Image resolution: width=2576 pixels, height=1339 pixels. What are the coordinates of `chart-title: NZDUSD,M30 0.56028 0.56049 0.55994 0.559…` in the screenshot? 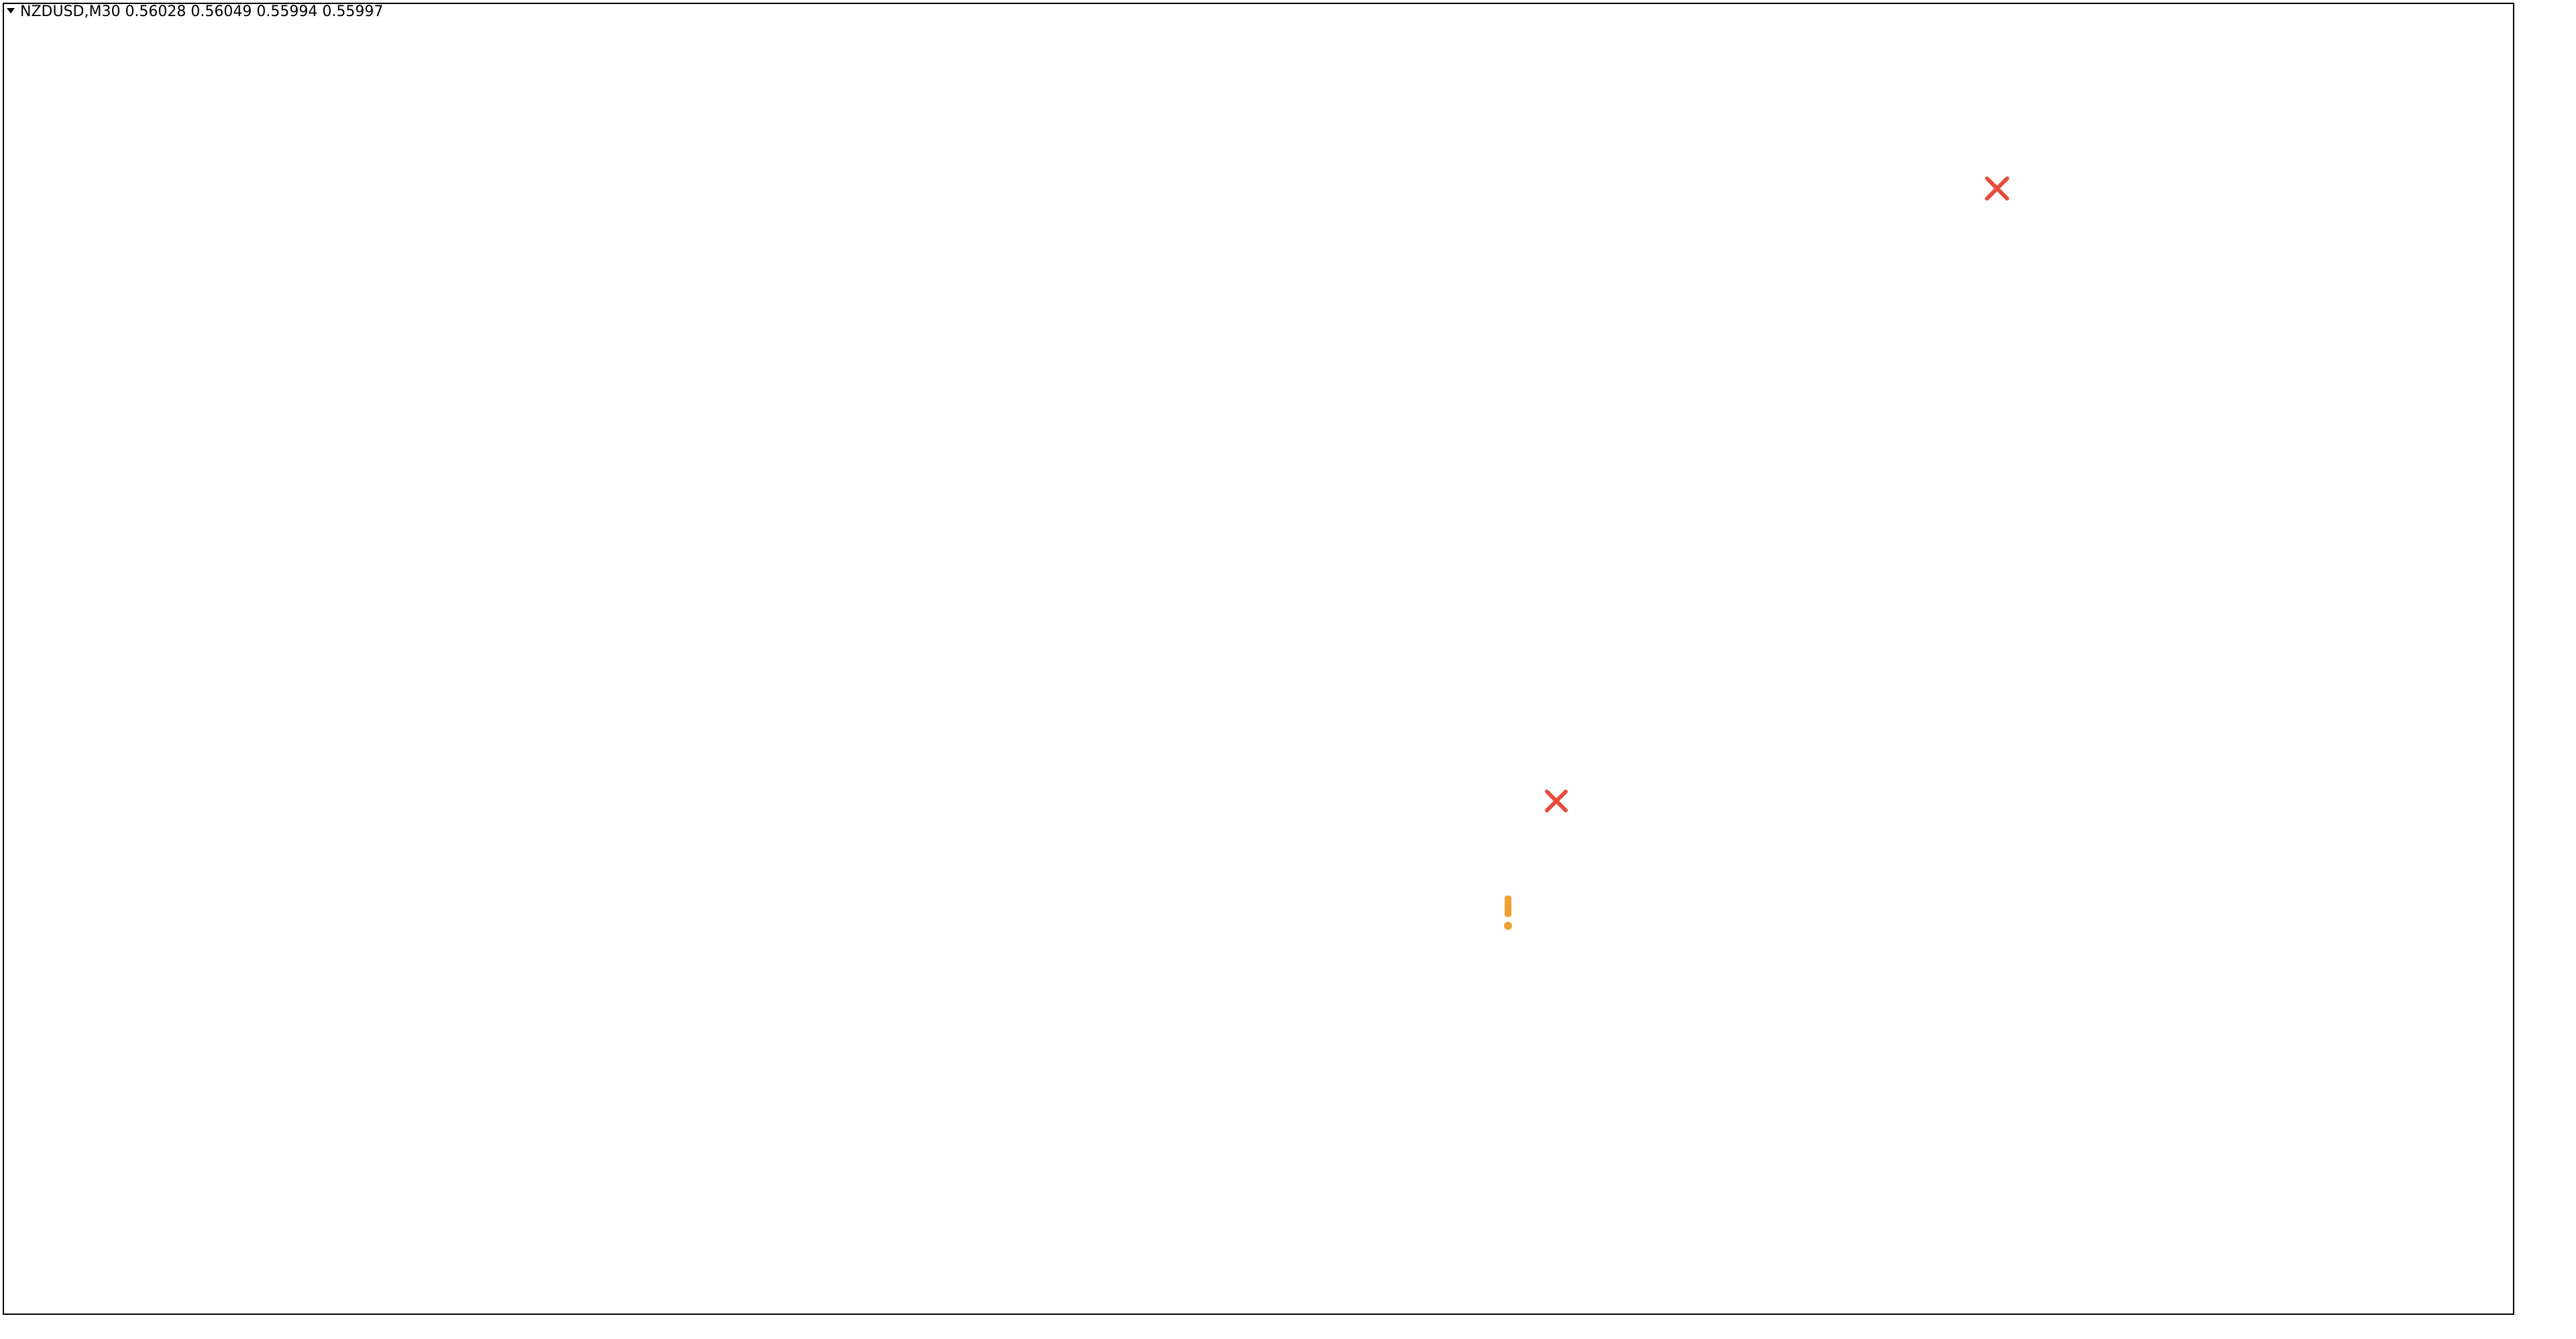 It's located at (201, 11).